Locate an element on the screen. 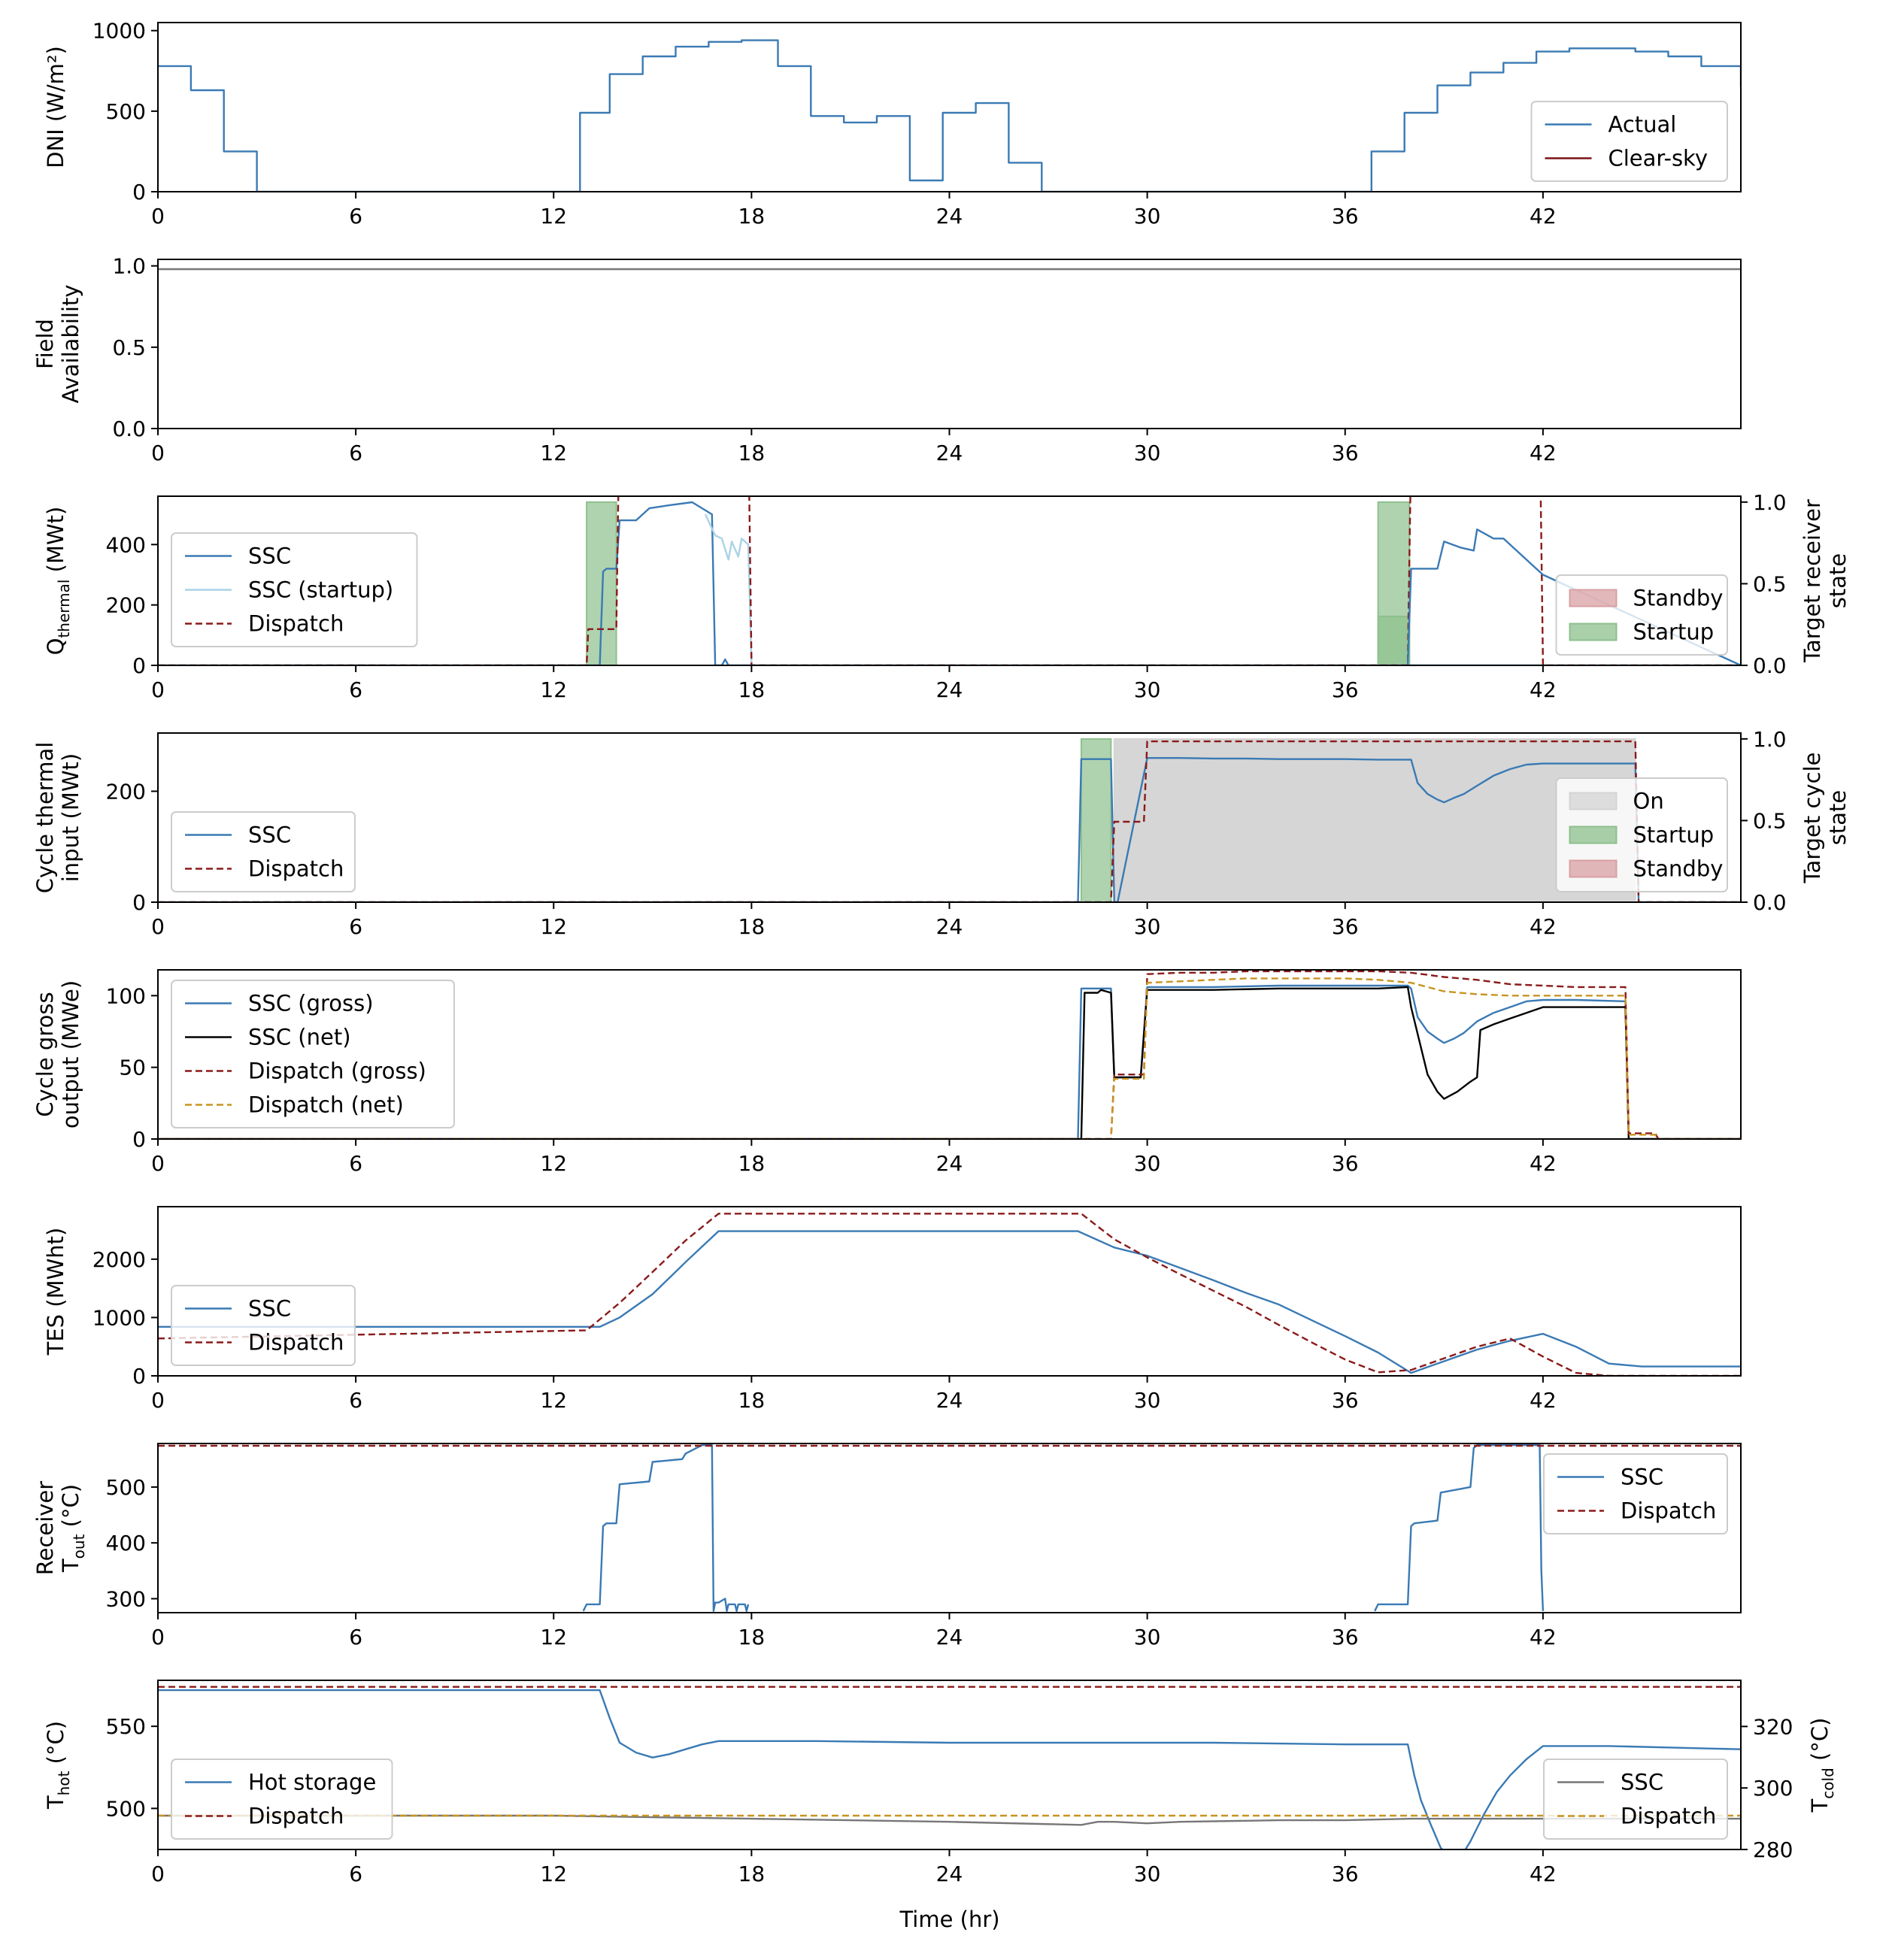 The image size is (1895, 1960). chart-cycle-thermal-ytick-label-0: 0 is located at coordinates (139, 902).